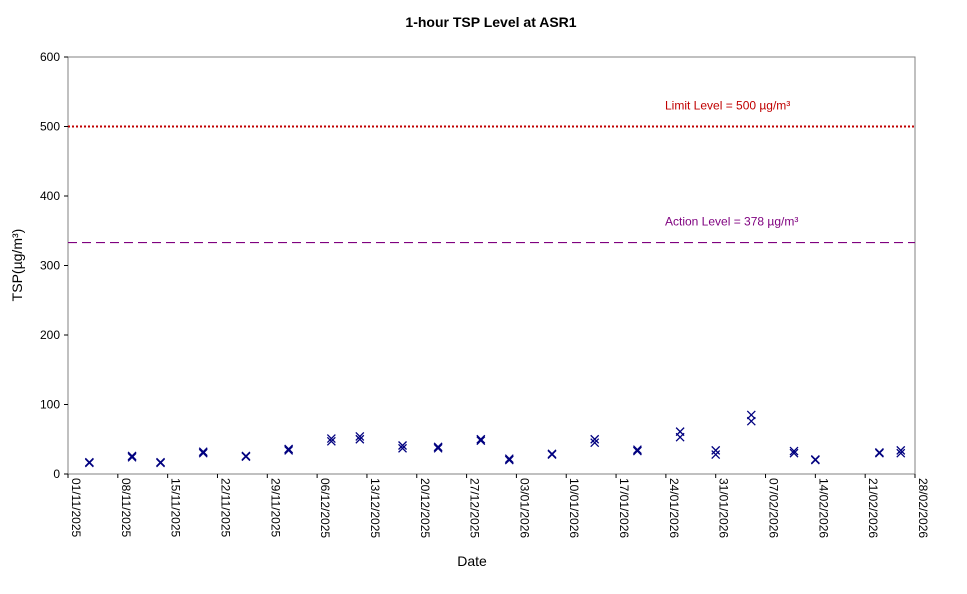 This screenshot has height=594, width=967. Describe the element at coordinates (425, 508) in the screenshot. I see `x-tick-label: 20/12/2025` at that location.